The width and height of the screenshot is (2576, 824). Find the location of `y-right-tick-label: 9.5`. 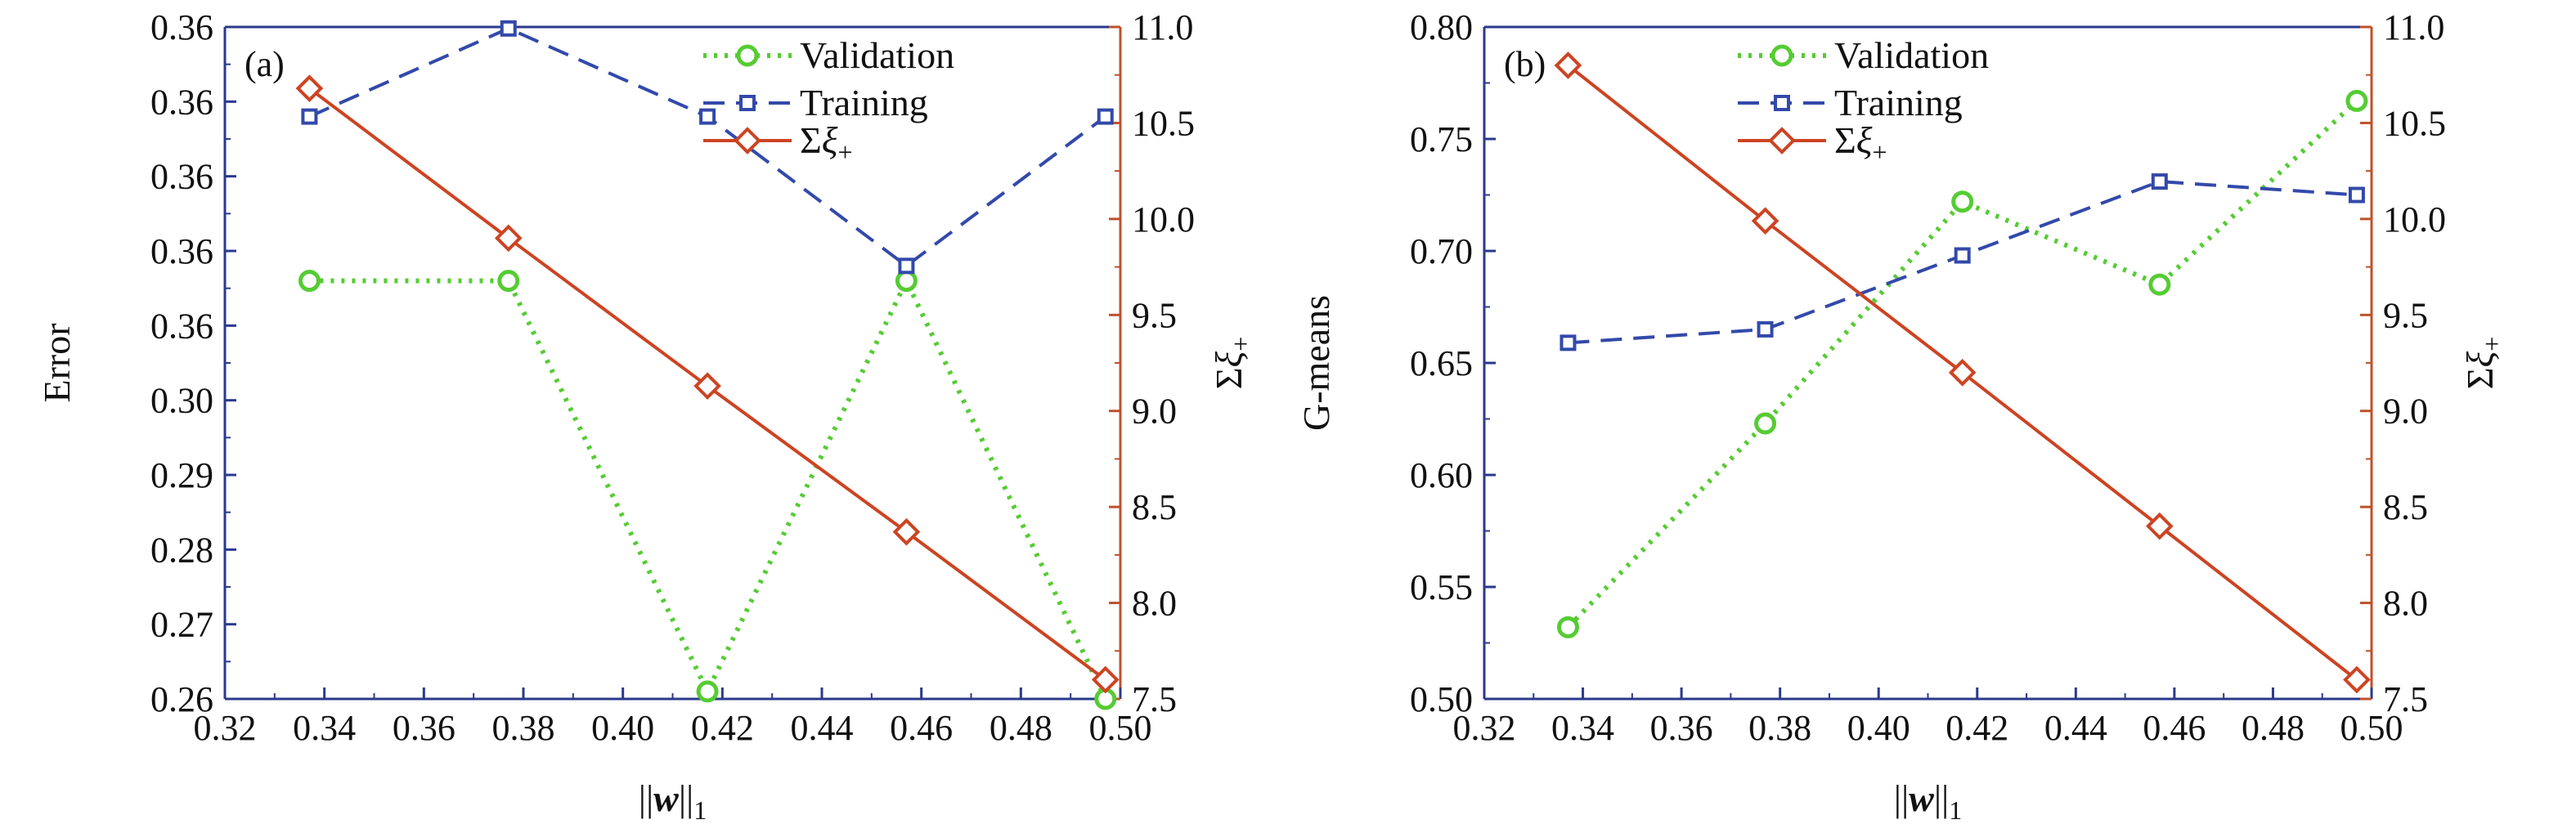

y-right-tick-label: 9.5 is located at coordinates (1154, 315).